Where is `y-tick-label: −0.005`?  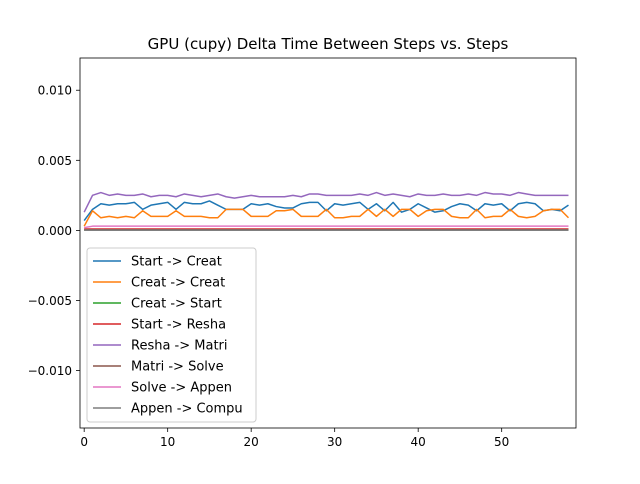
y-tick-label: −0.005 is located at coordinates (50, 301).